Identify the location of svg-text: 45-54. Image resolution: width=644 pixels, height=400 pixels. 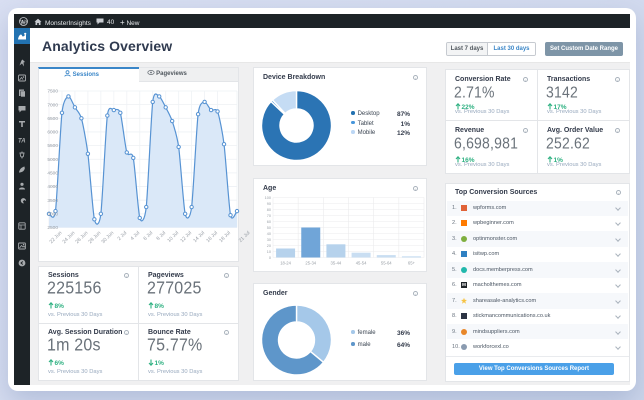
(361, 263).